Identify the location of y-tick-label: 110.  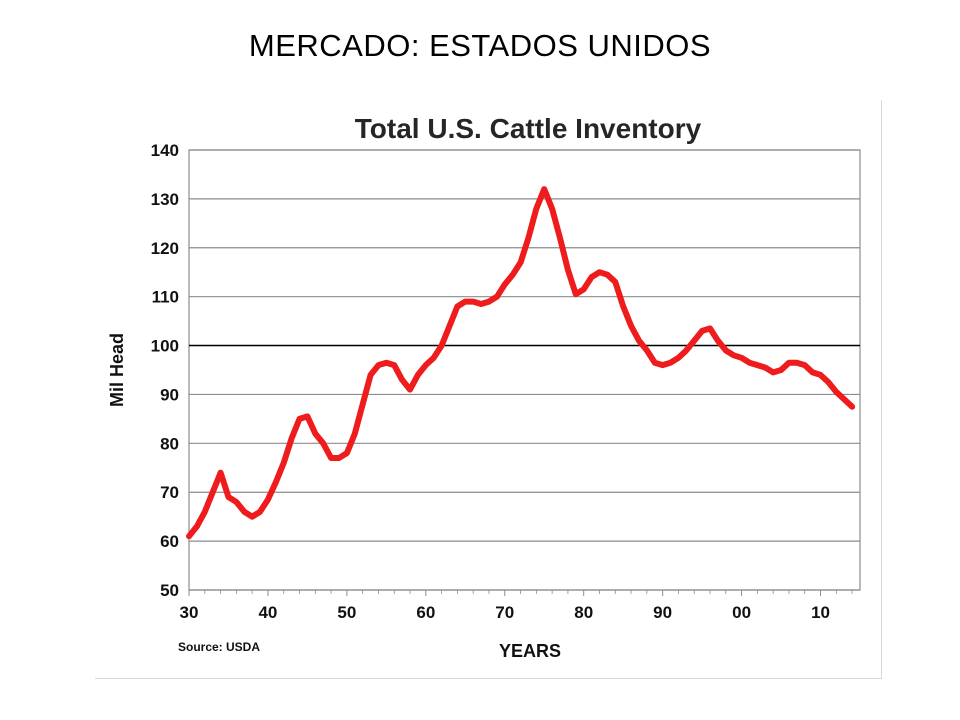
(165, 297).